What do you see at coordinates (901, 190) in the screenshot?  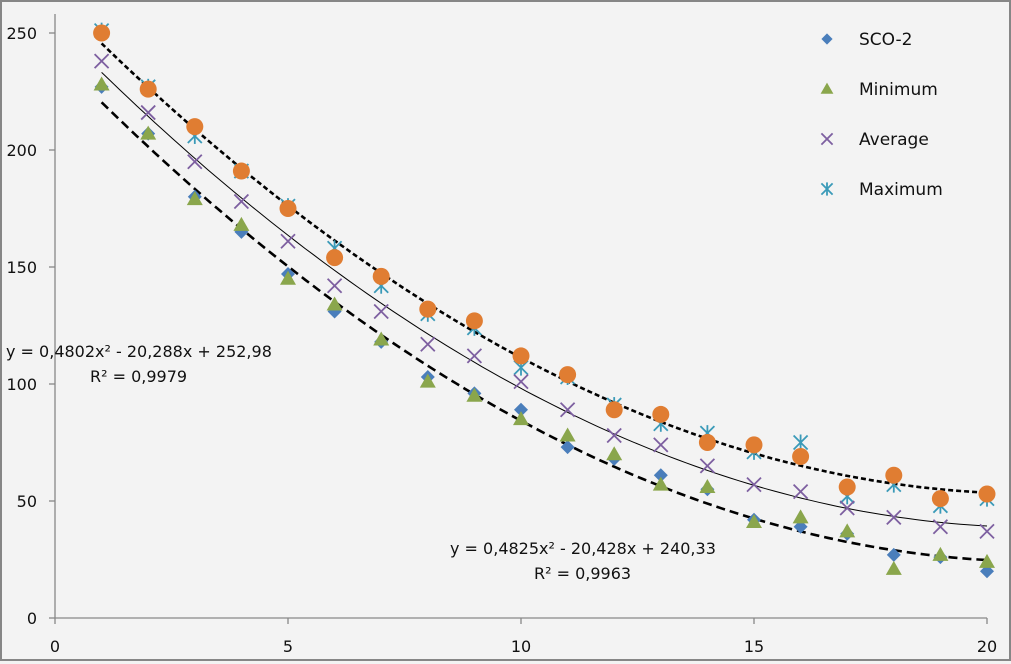 I see `legend-label: Maximum` at bounding box center [901, 190].